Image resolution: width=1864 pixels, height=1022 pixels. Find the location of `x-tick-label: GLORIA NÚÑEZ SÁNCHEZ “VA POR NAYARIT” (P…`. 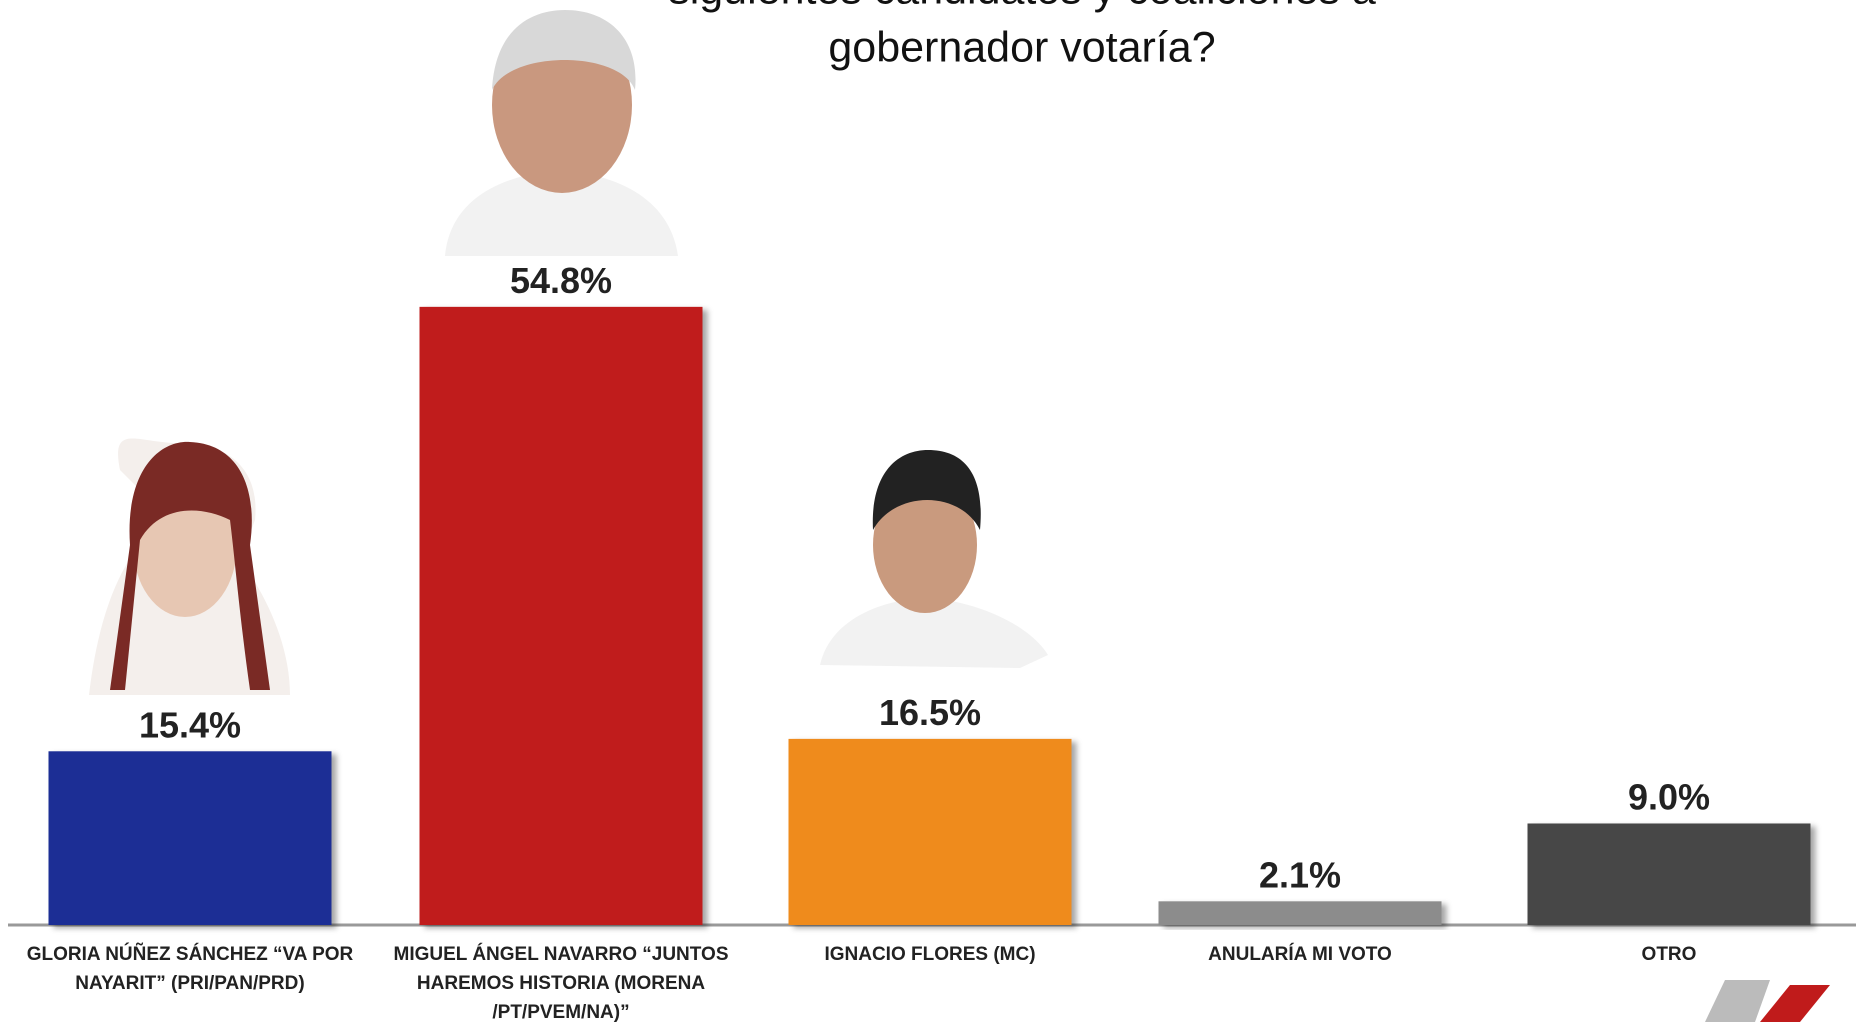

x-tick-label: GLORIA NÚÑEZ SÁNCHEZ “VA POR NAYARIT” (P… is located at coordinates (190, 969).